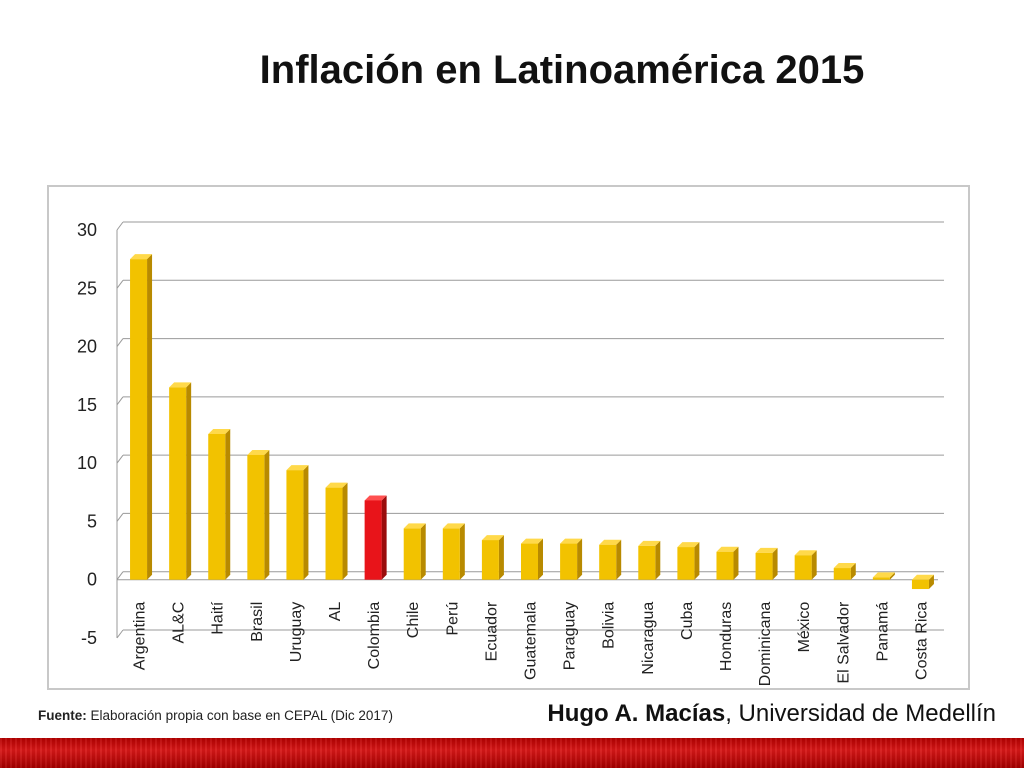  I want to click on x-tick-label: AL&C, so click(179, 623).